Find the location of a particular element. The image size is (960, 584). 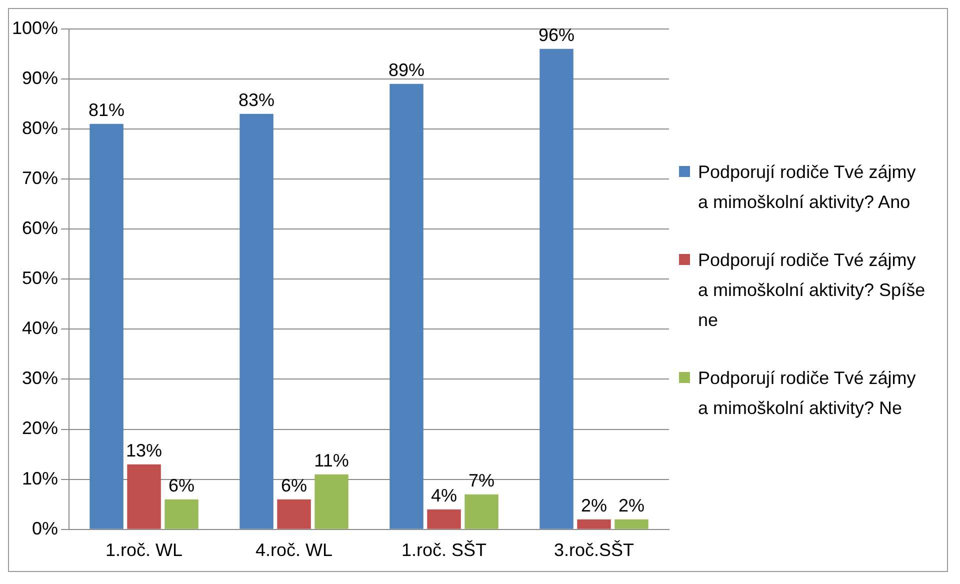

legend-label: Podporují rodiče Tvé zájmy a mimoškolní aktivity? Ano is located at coordinates (807, 187).